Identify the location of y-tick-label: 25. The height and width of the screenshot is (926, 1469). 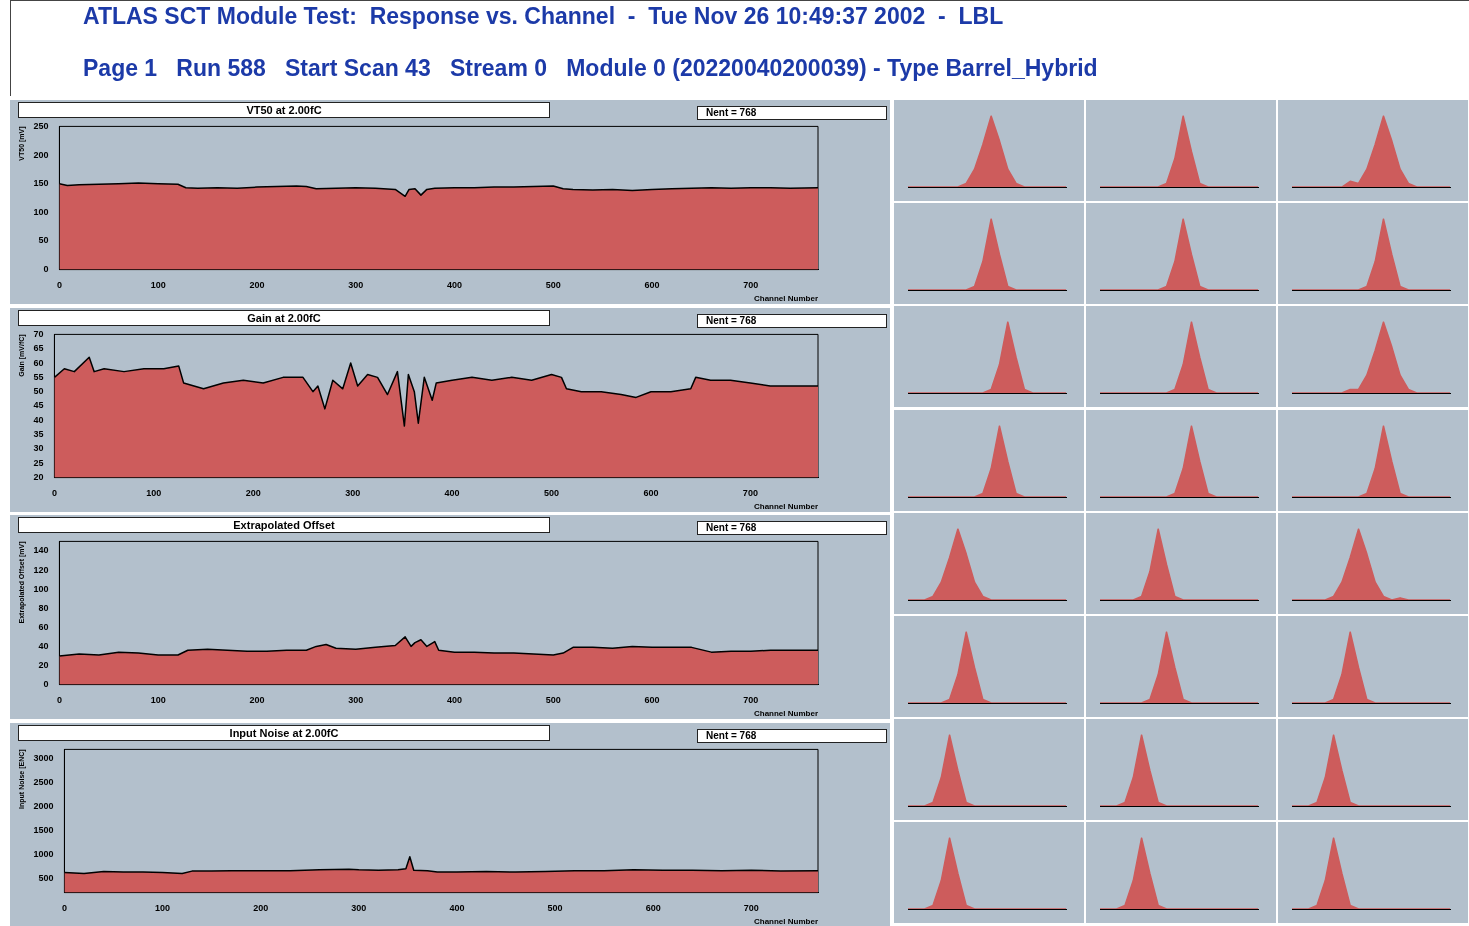
(38, 462).